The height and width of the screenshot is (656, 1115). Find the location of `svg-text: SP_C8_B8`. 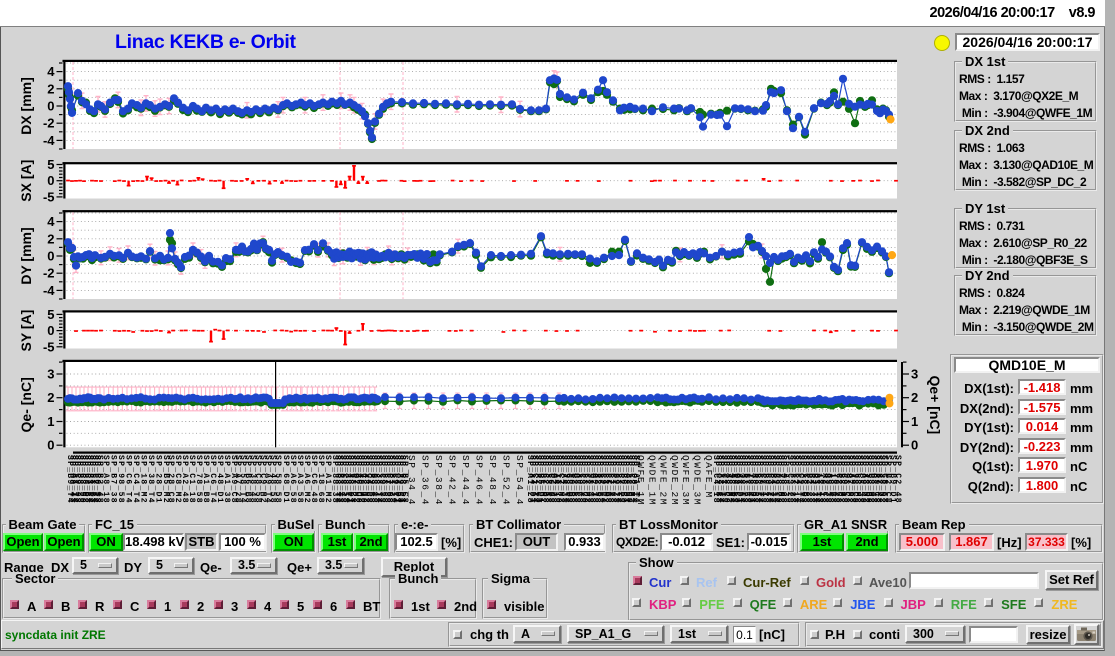

svg-text: SP_C8_B8 is located at coordinates (805, 479).